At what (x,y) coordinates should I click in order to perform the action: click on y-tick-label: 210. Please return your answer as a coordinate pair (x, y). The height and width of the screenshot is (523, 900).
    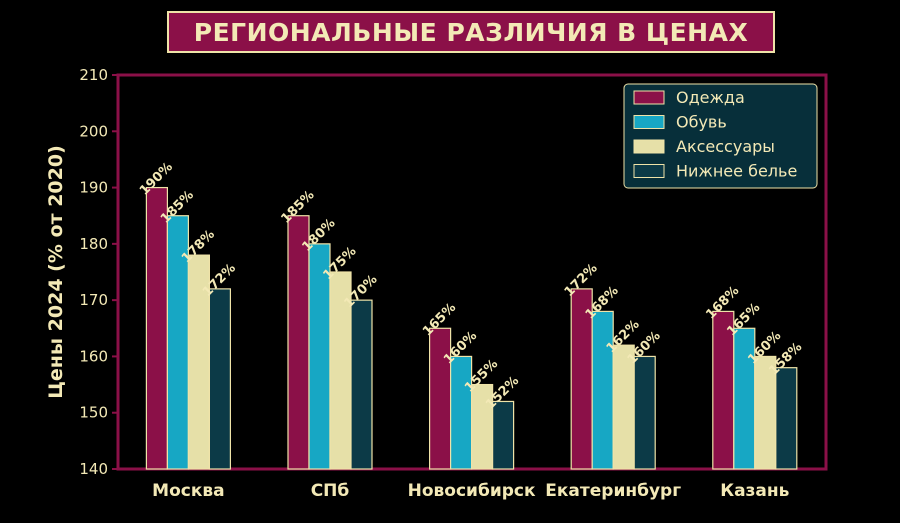
    Looking at the image, I should click on (93, 75).